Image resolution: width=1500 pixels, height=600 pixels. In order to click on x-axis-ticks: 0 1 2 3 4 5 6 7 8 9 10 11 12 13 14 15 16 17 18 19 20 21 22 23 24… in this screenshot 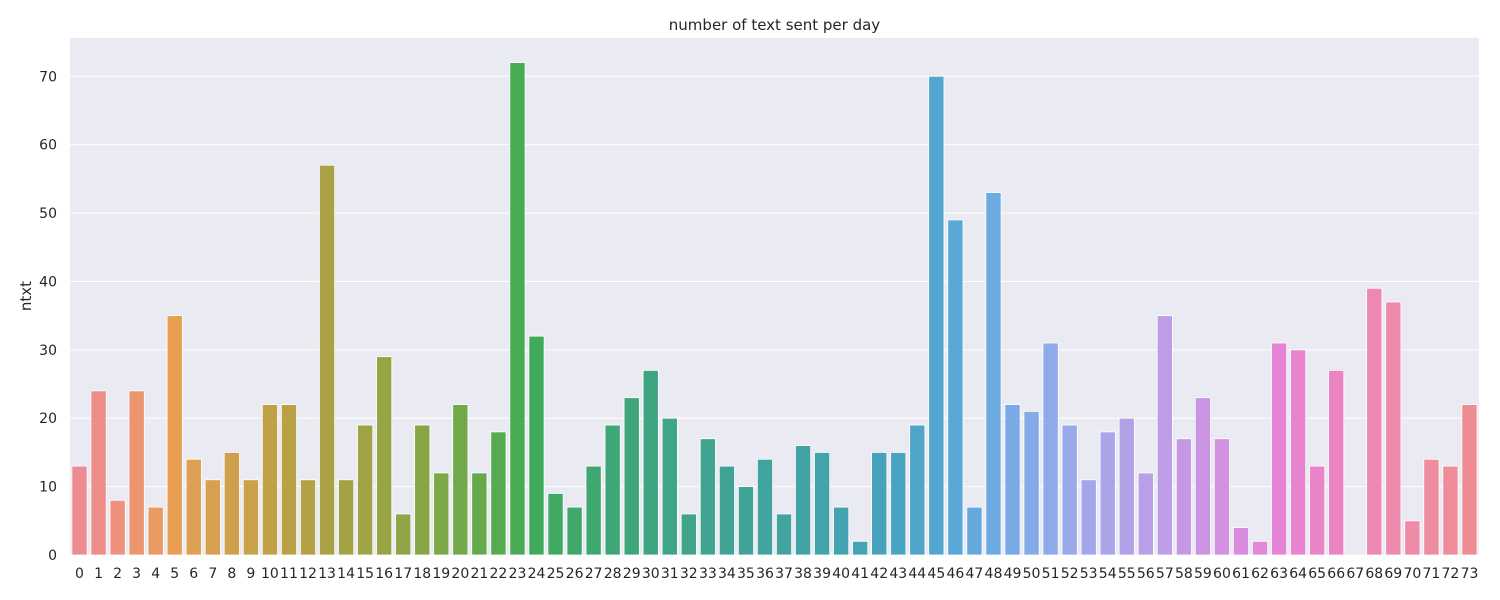, I will do `click(776, 574)`.